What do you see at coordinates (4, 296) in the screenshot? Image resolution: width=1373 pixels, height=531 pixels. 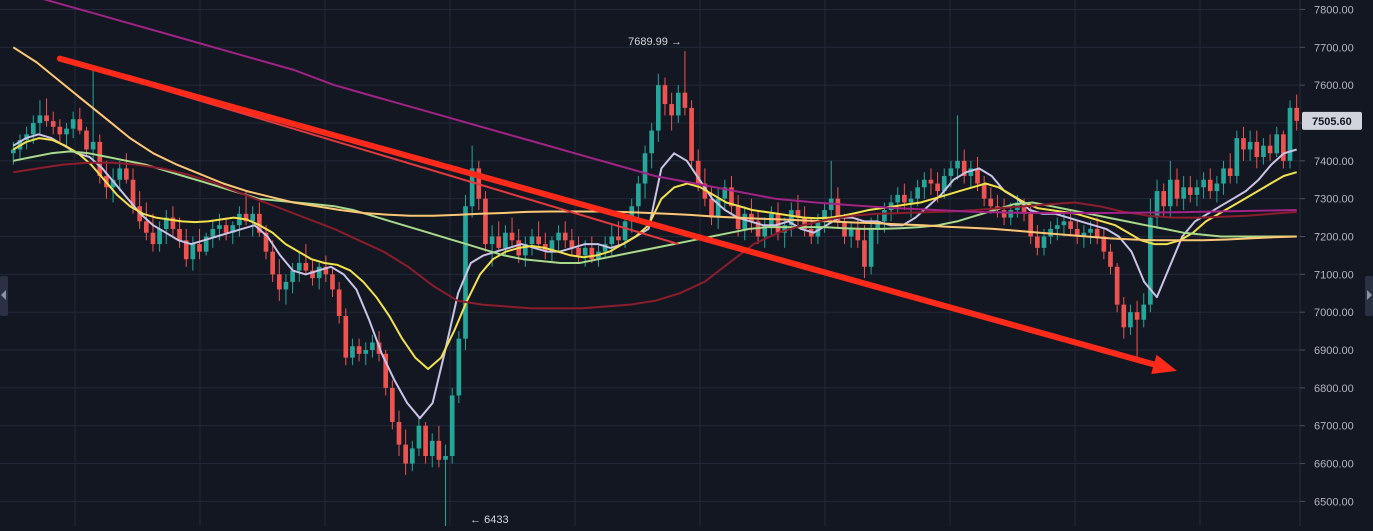 I see `left-panel-toggle` at bounding box center [4, 296].